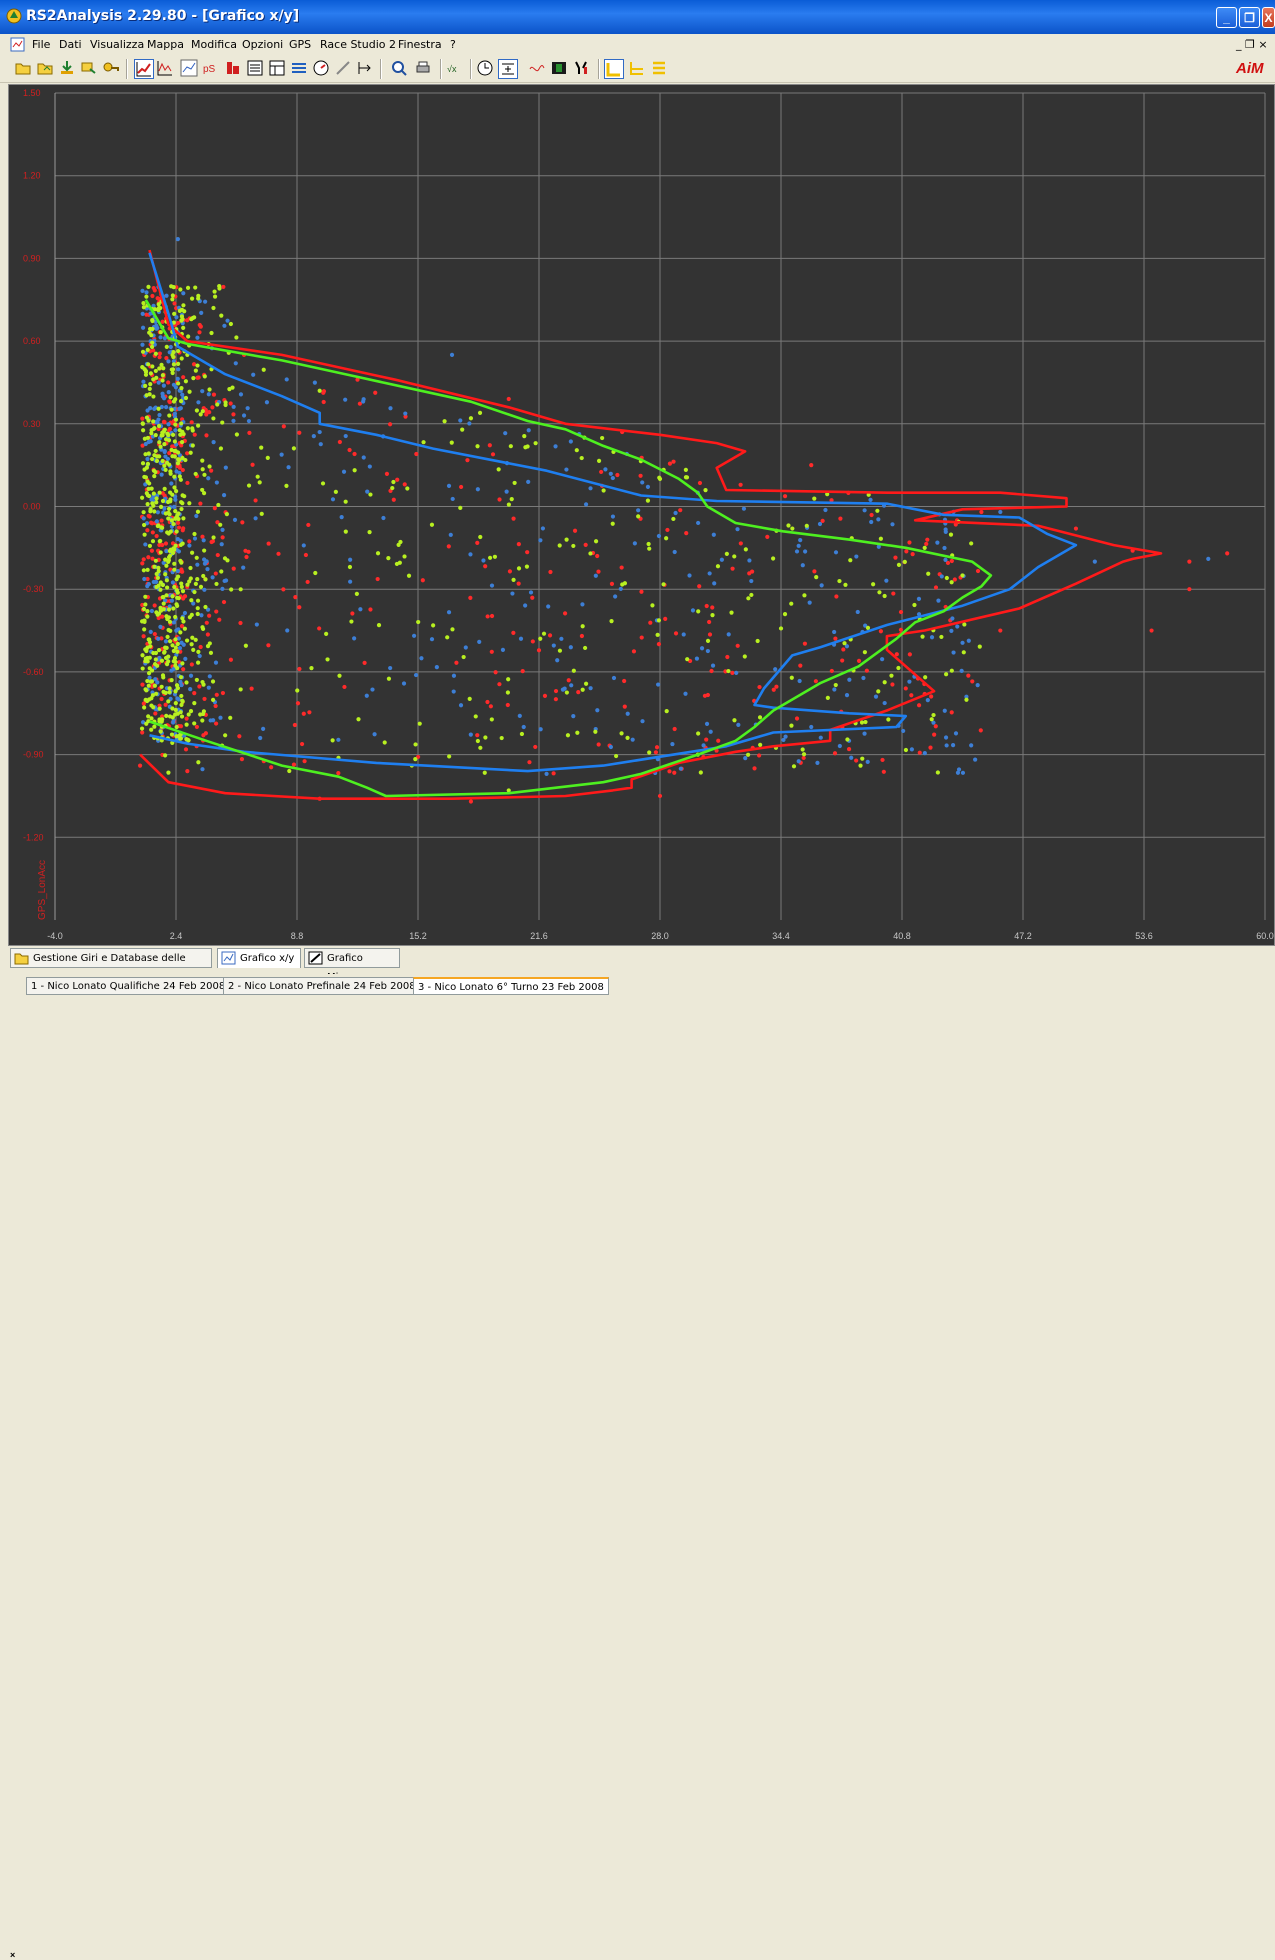  I want to click on tab-grafico-misure: Grafico Misure, so click(352, 965).